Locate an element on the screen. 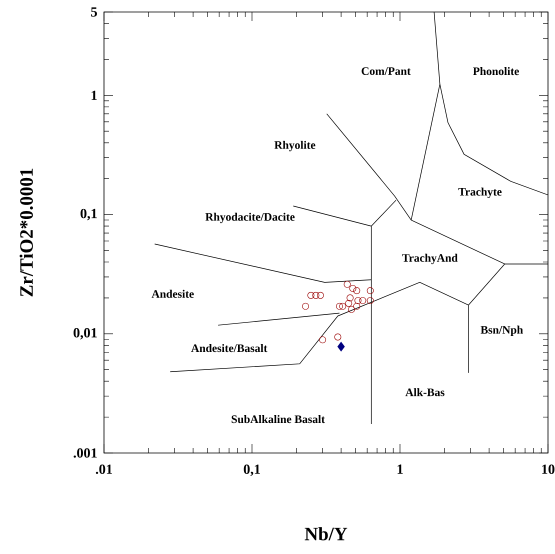 The width and height of the screenshot is (555, 554). annotation: Andesite/Basalt is located at coordinates (229, 348).